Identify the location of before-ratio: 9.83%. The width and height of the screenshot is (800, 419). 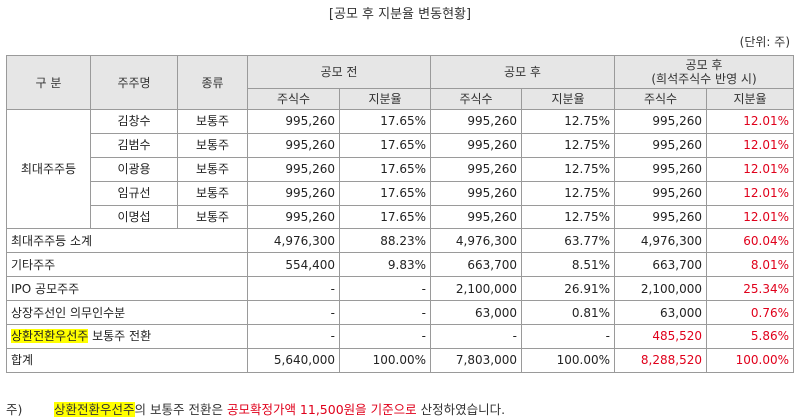
(385, 265).